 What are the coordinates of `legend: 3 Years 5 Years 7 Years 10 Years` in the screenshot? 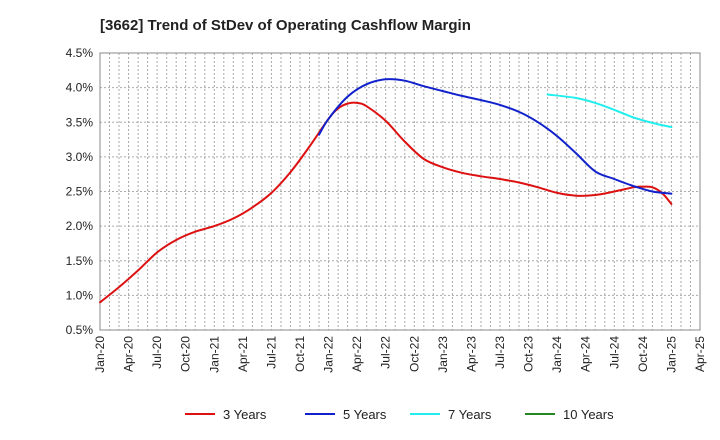 It's located at (399, 414).